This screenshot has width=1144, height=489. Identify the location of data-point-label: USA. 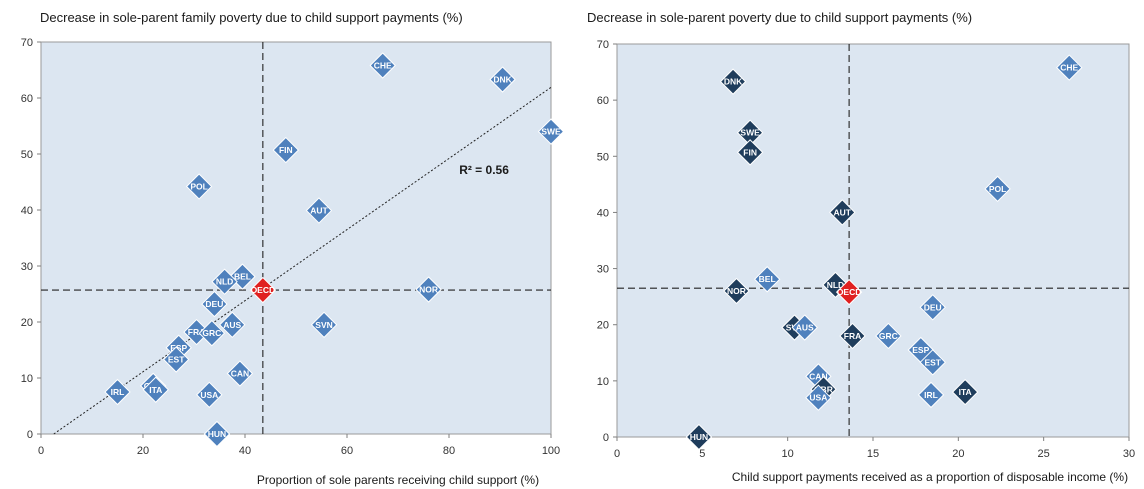
(209, 395).